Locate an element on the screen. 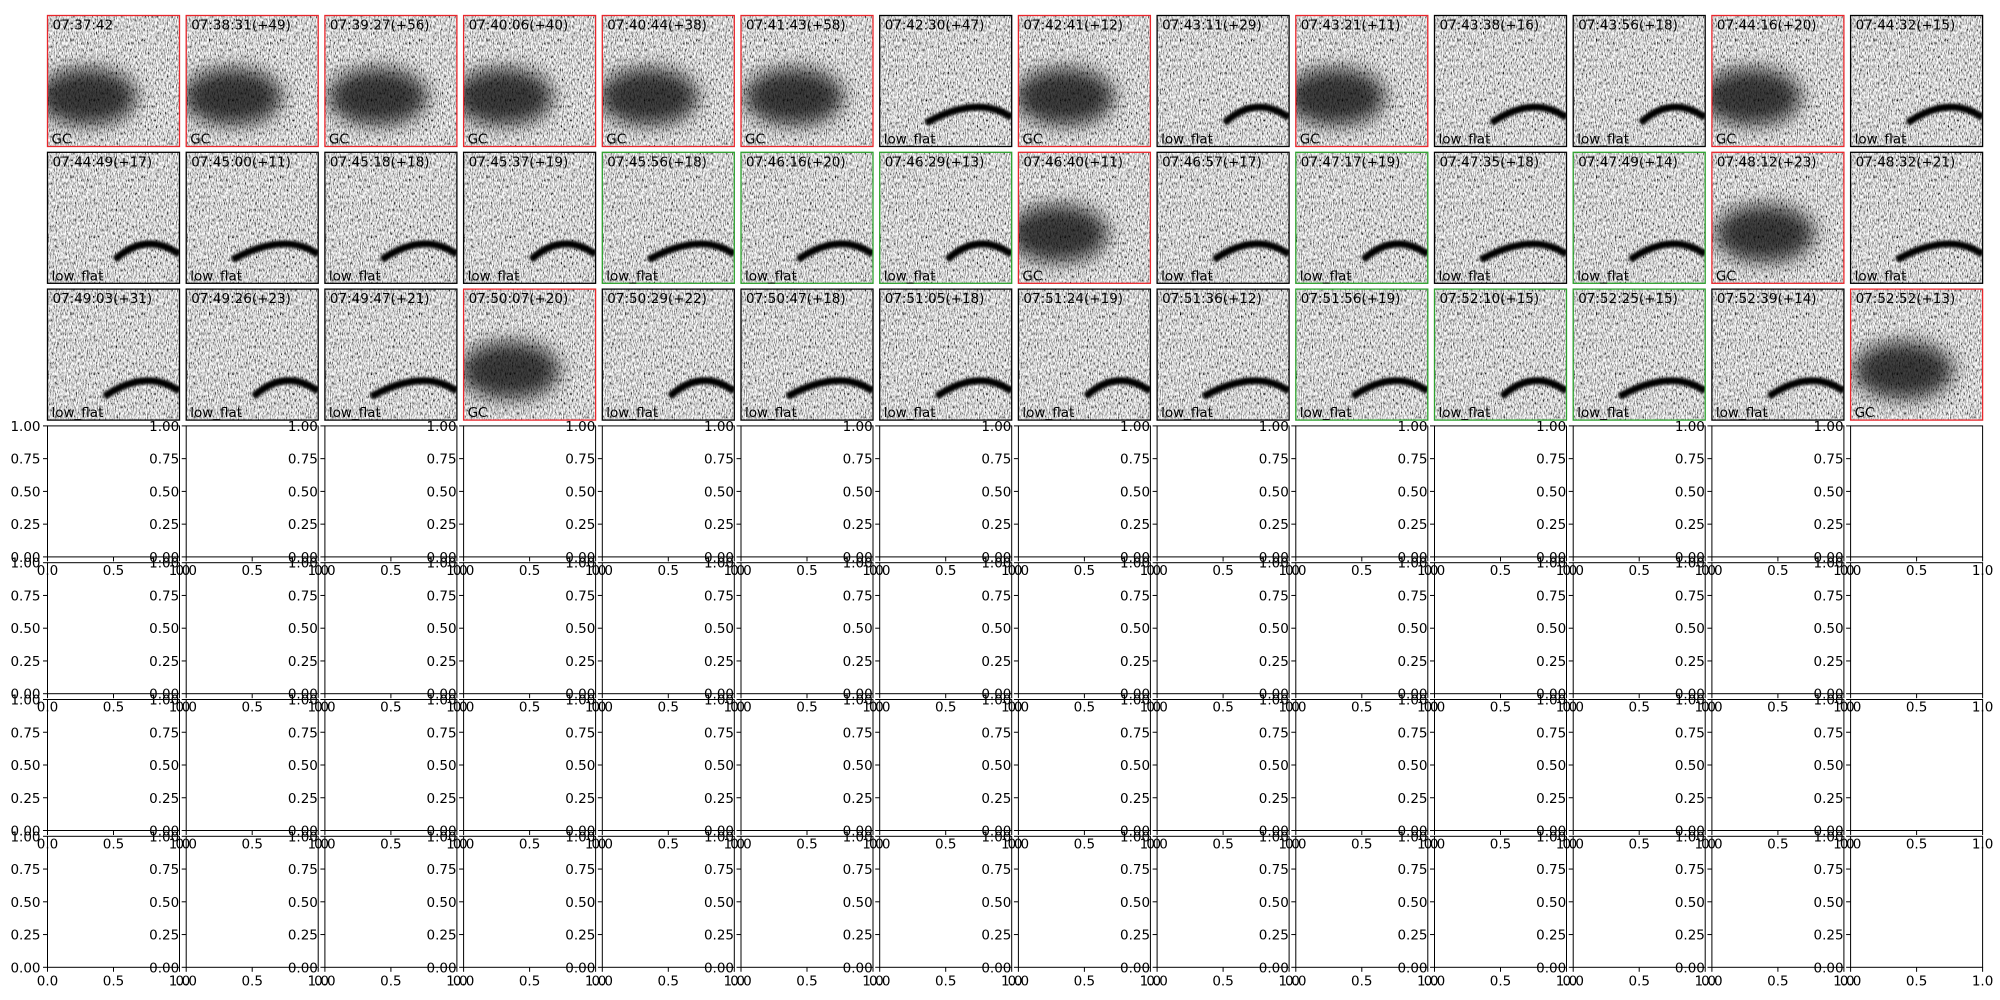  panel-title: 07:42:41(+12) is located at coordinates (1073, 26).